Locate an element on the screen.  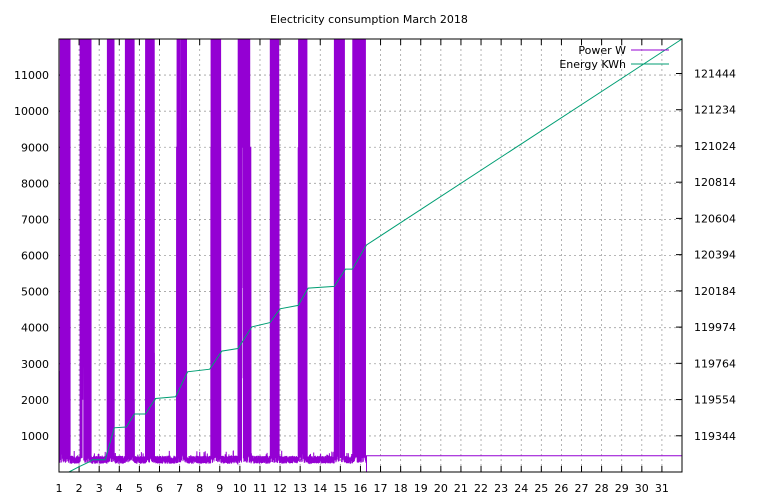
y-tick-label: 7000 is located at coordinates (35, 219).